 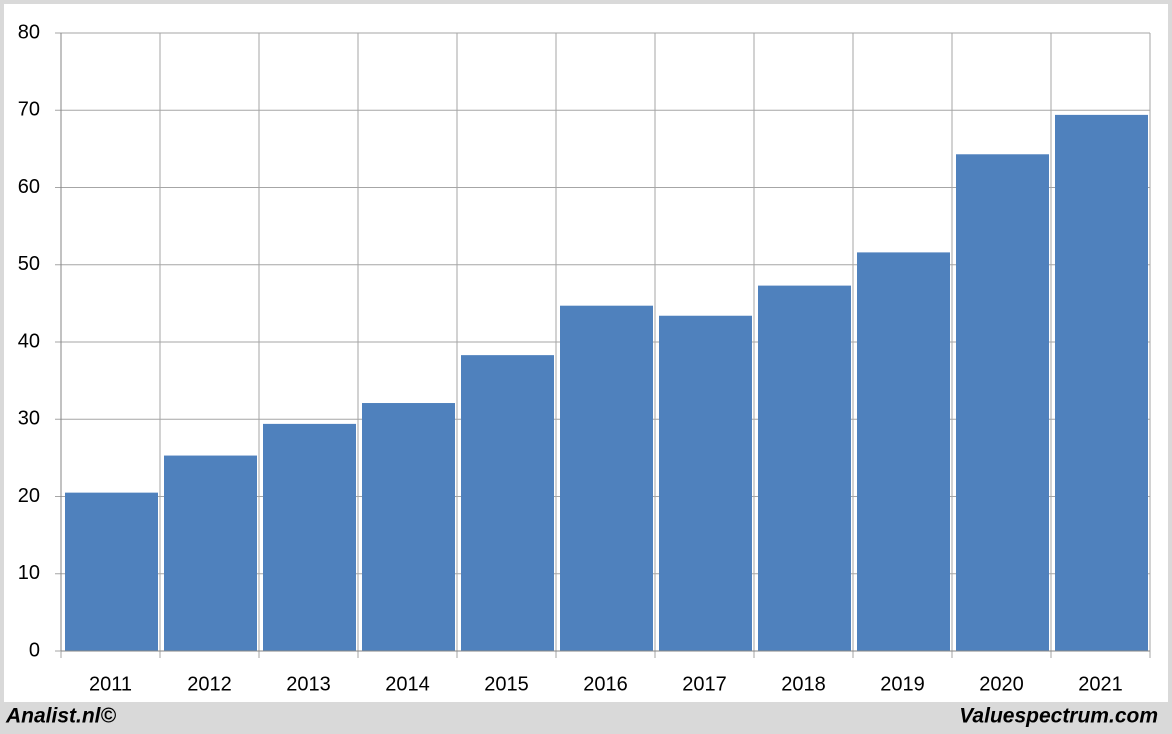 I want to click on y-tick-label: 70, so click(x=29, y=110).